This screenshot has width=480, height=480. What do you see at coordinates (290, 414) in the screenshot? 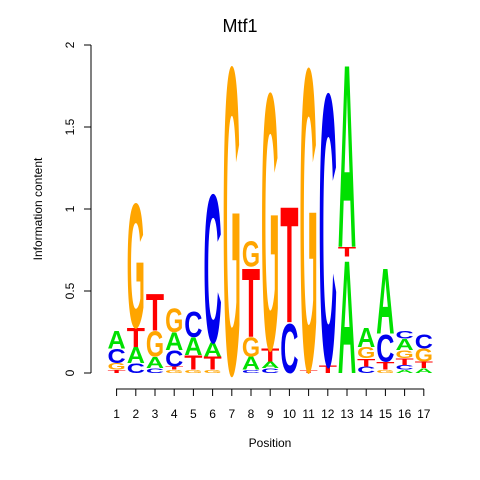
I see `x-tick-label: 10` at bounding box center [290, 414].